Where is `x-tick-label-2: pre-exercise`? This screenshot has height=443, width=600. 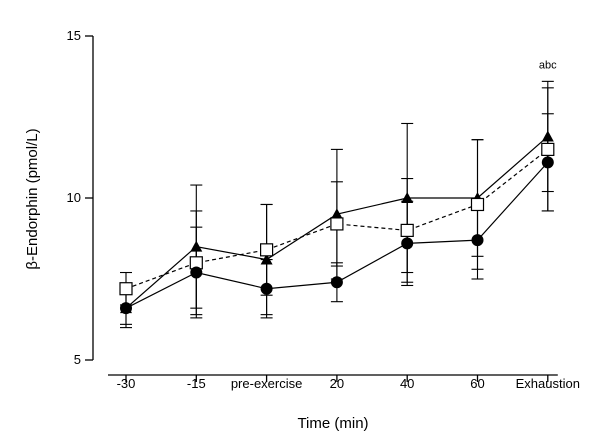
x-tick-label-2: pre-exercise is located at coordinates (267, 383).